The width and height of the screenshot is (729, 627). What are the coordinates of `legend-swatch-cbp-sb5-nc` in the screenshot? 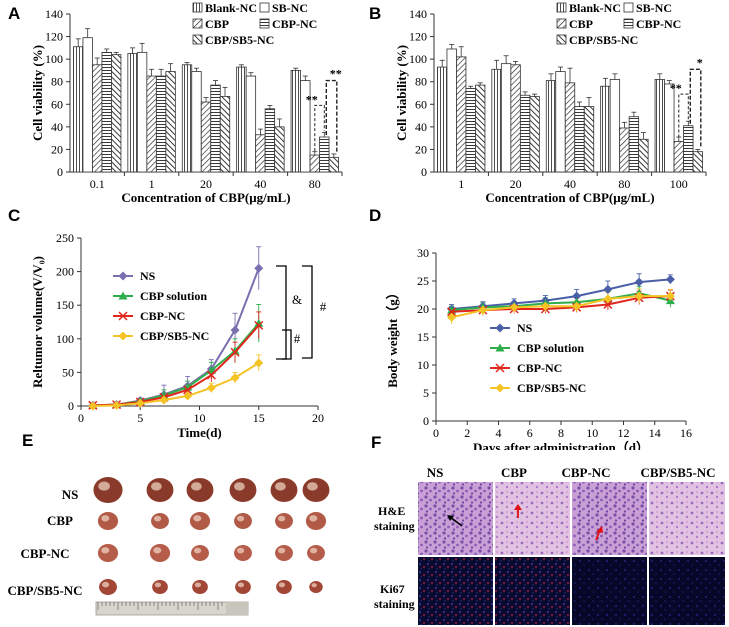 It's located at (561, 39).